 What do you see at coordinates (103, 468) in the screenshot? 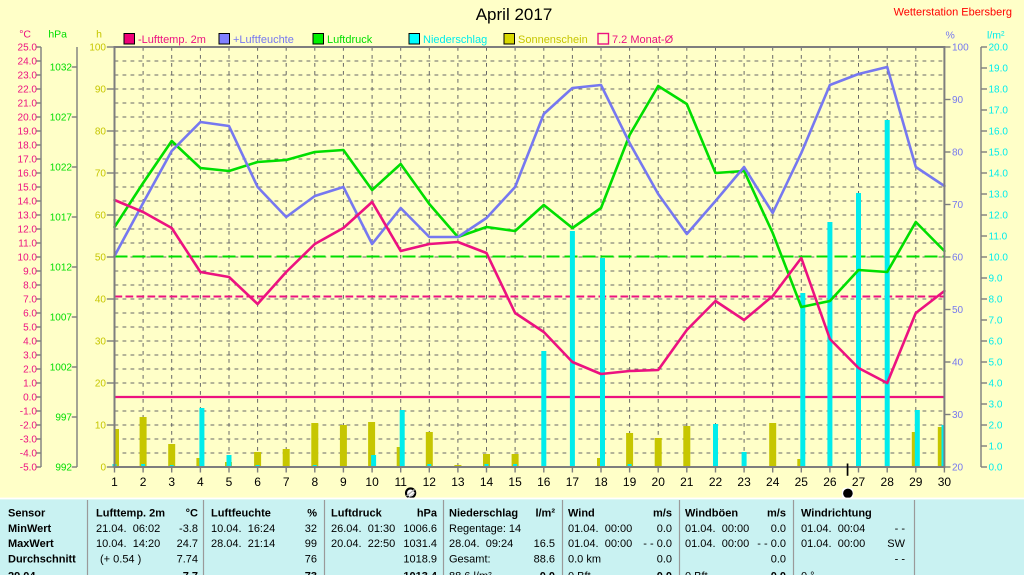
I see `svg-text: 0` at bounding box center [103, 468].